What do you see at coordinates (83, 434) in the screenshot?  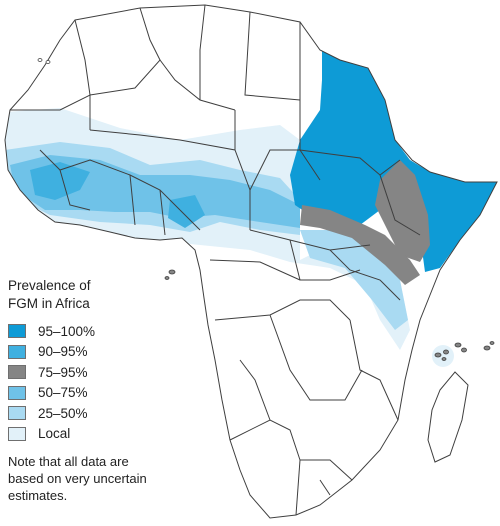 I see `legend-item-local: Local` at bounding box center [83, 434].